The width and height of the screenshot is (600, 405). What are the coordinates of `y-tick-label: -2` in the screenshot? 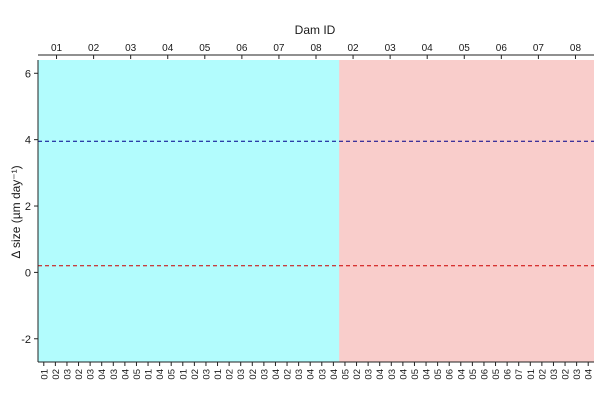 It's located at (26, 340).